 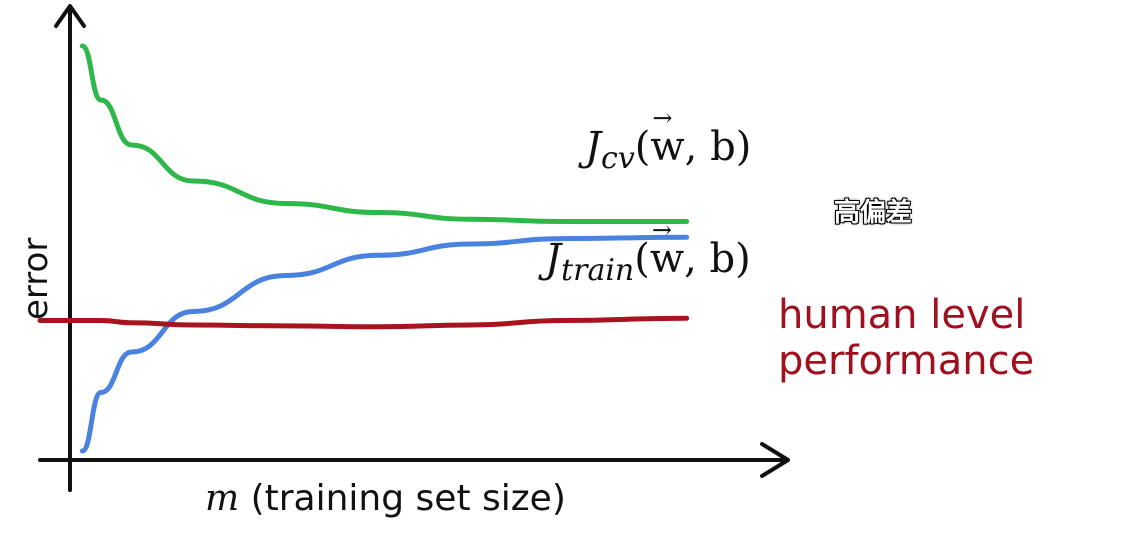 What do you see at coordinates (906, 361) in the screenshot?
I see `series-label-human-line2: performance` at bounding box center [906, 361].